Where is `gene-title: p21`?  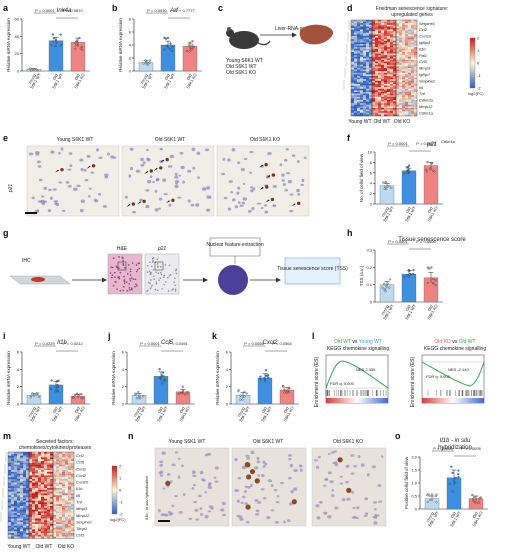 gene-title: p21 is located at coordinates (431, 145).